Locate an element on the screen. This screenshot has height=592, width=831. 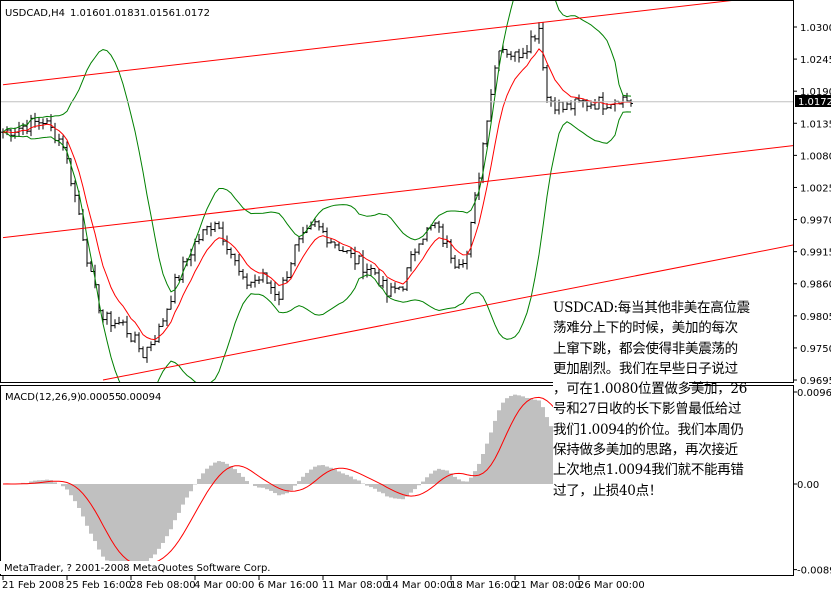
time-tick-label: 11 Mar 08:00 is located at coordinates (355, 585).